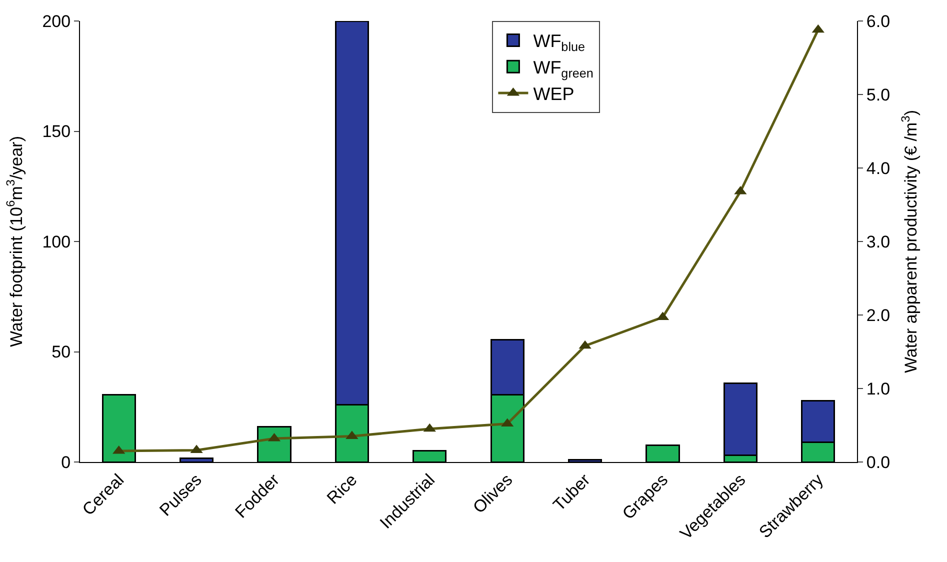 The height and width of the screenshot is (562, 947). Describe the element at coordinates (66, 462) in the screenshot. I see `y-tick-label: 0` at that location.